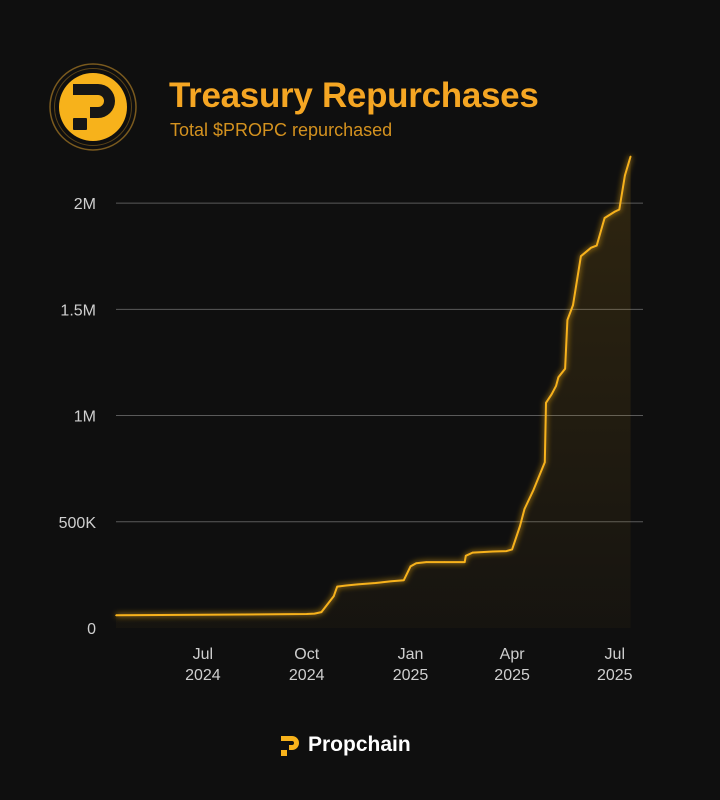 The image size is (720, 800). I want to click on y-tick-label: 0, so click(91, 629).